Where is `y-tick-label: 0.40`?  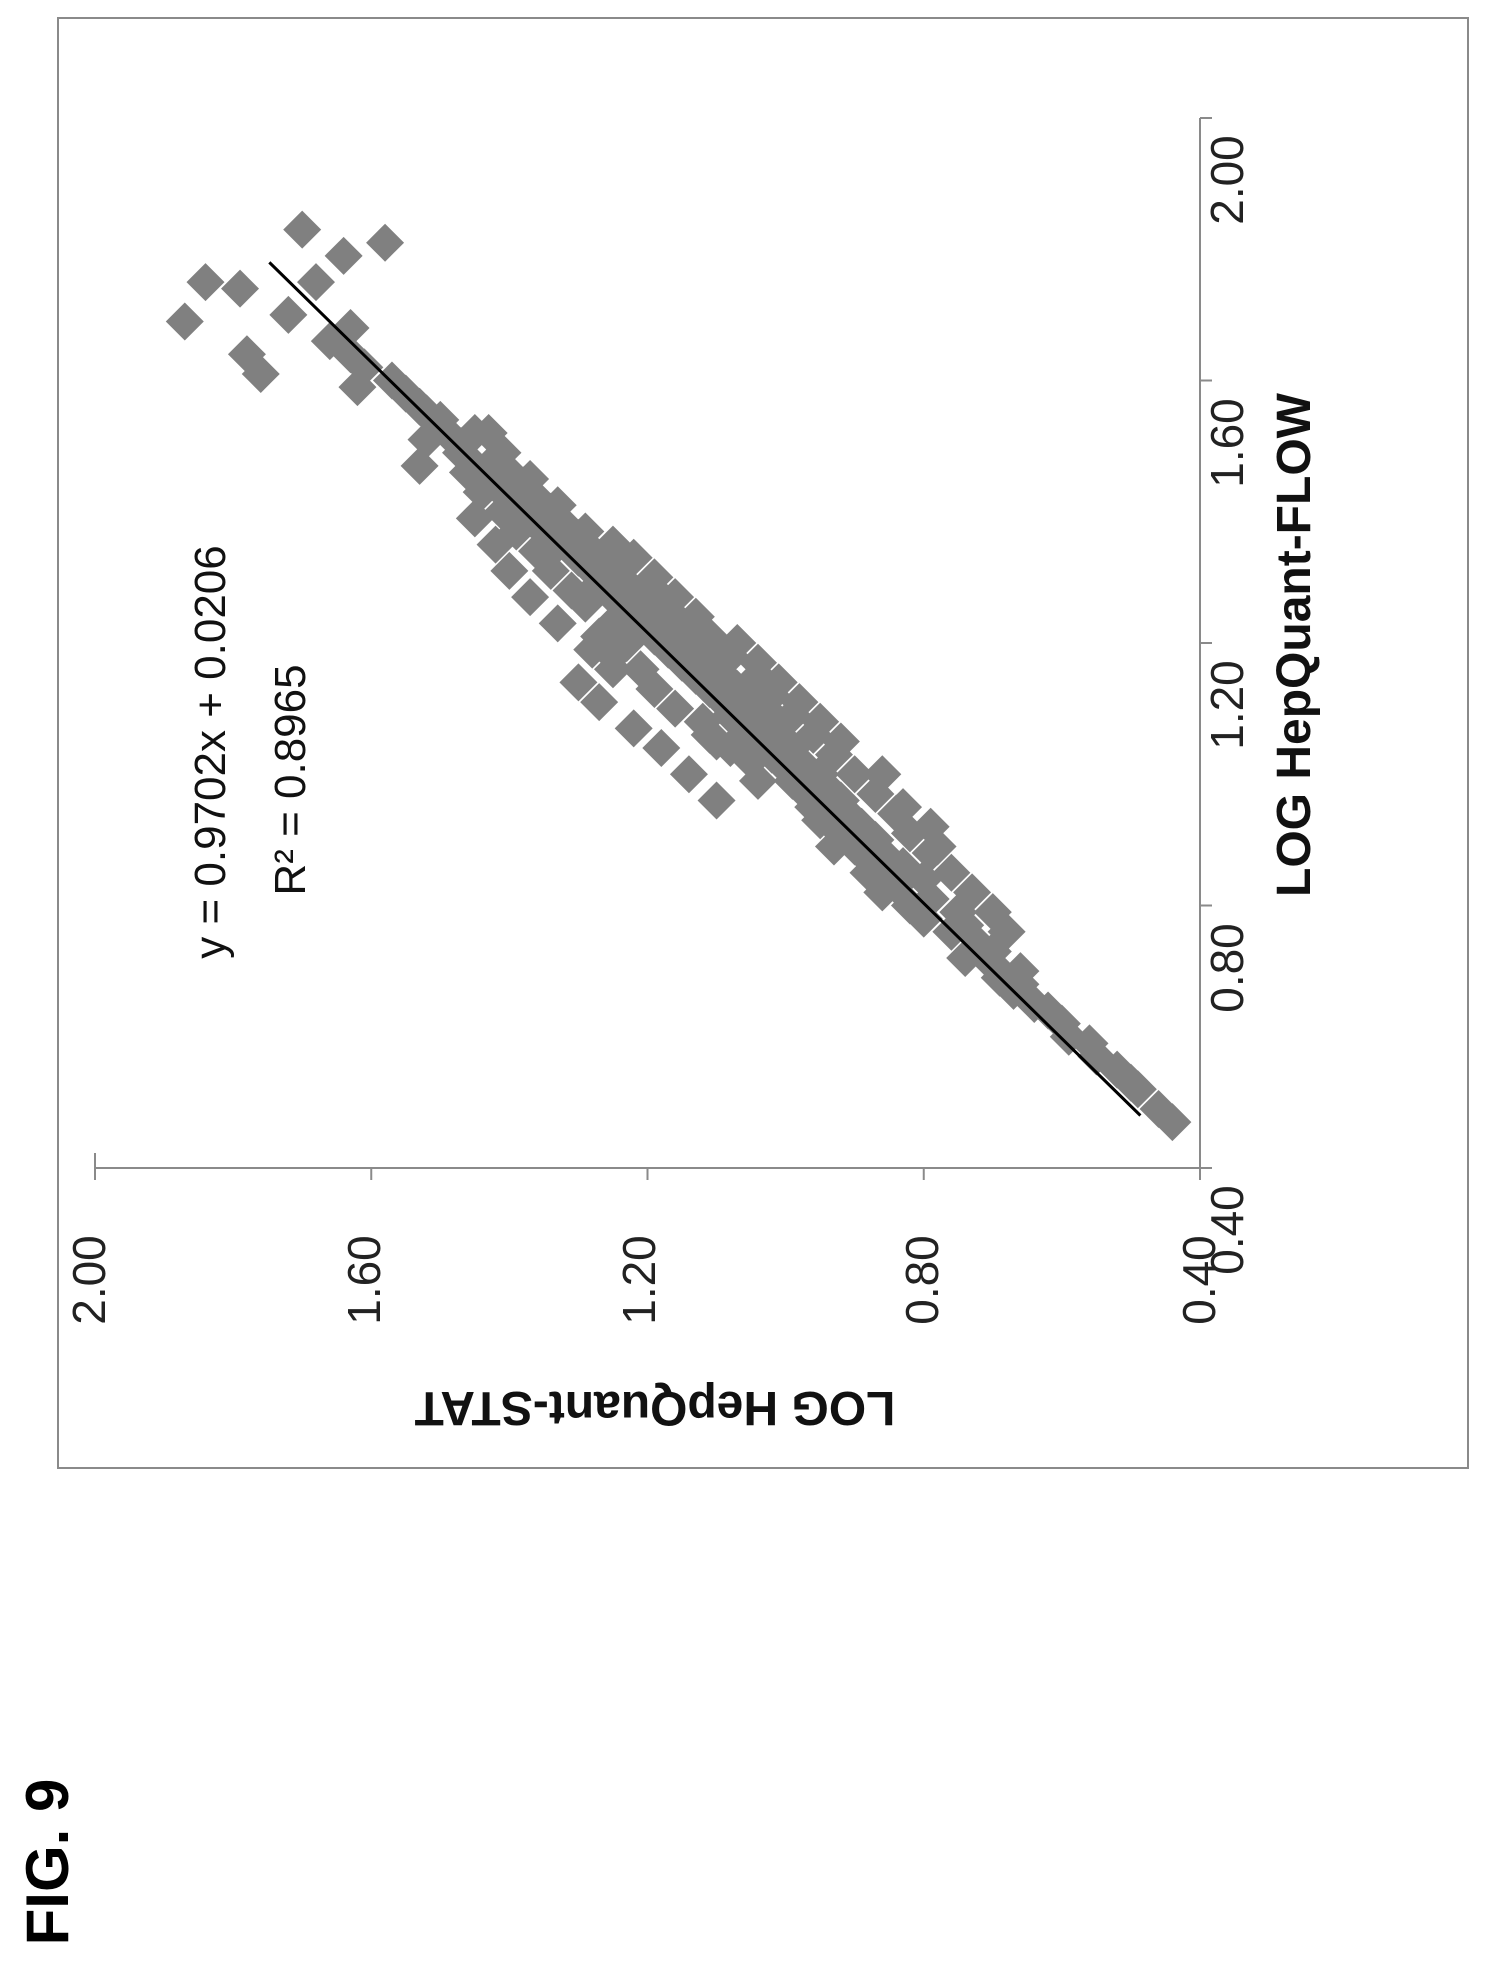 y-tick-label: 0.40 is located at coordinates (1199, 1280).